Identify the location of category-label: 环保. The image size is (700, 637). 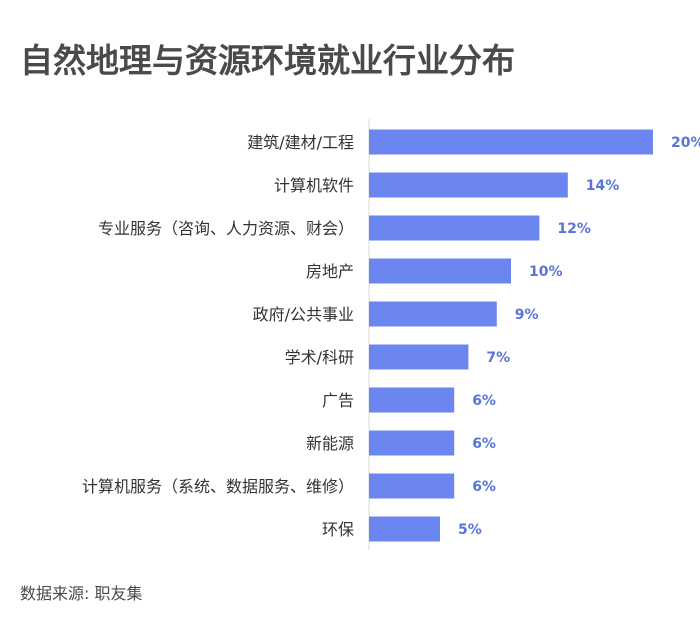
(338, 529).